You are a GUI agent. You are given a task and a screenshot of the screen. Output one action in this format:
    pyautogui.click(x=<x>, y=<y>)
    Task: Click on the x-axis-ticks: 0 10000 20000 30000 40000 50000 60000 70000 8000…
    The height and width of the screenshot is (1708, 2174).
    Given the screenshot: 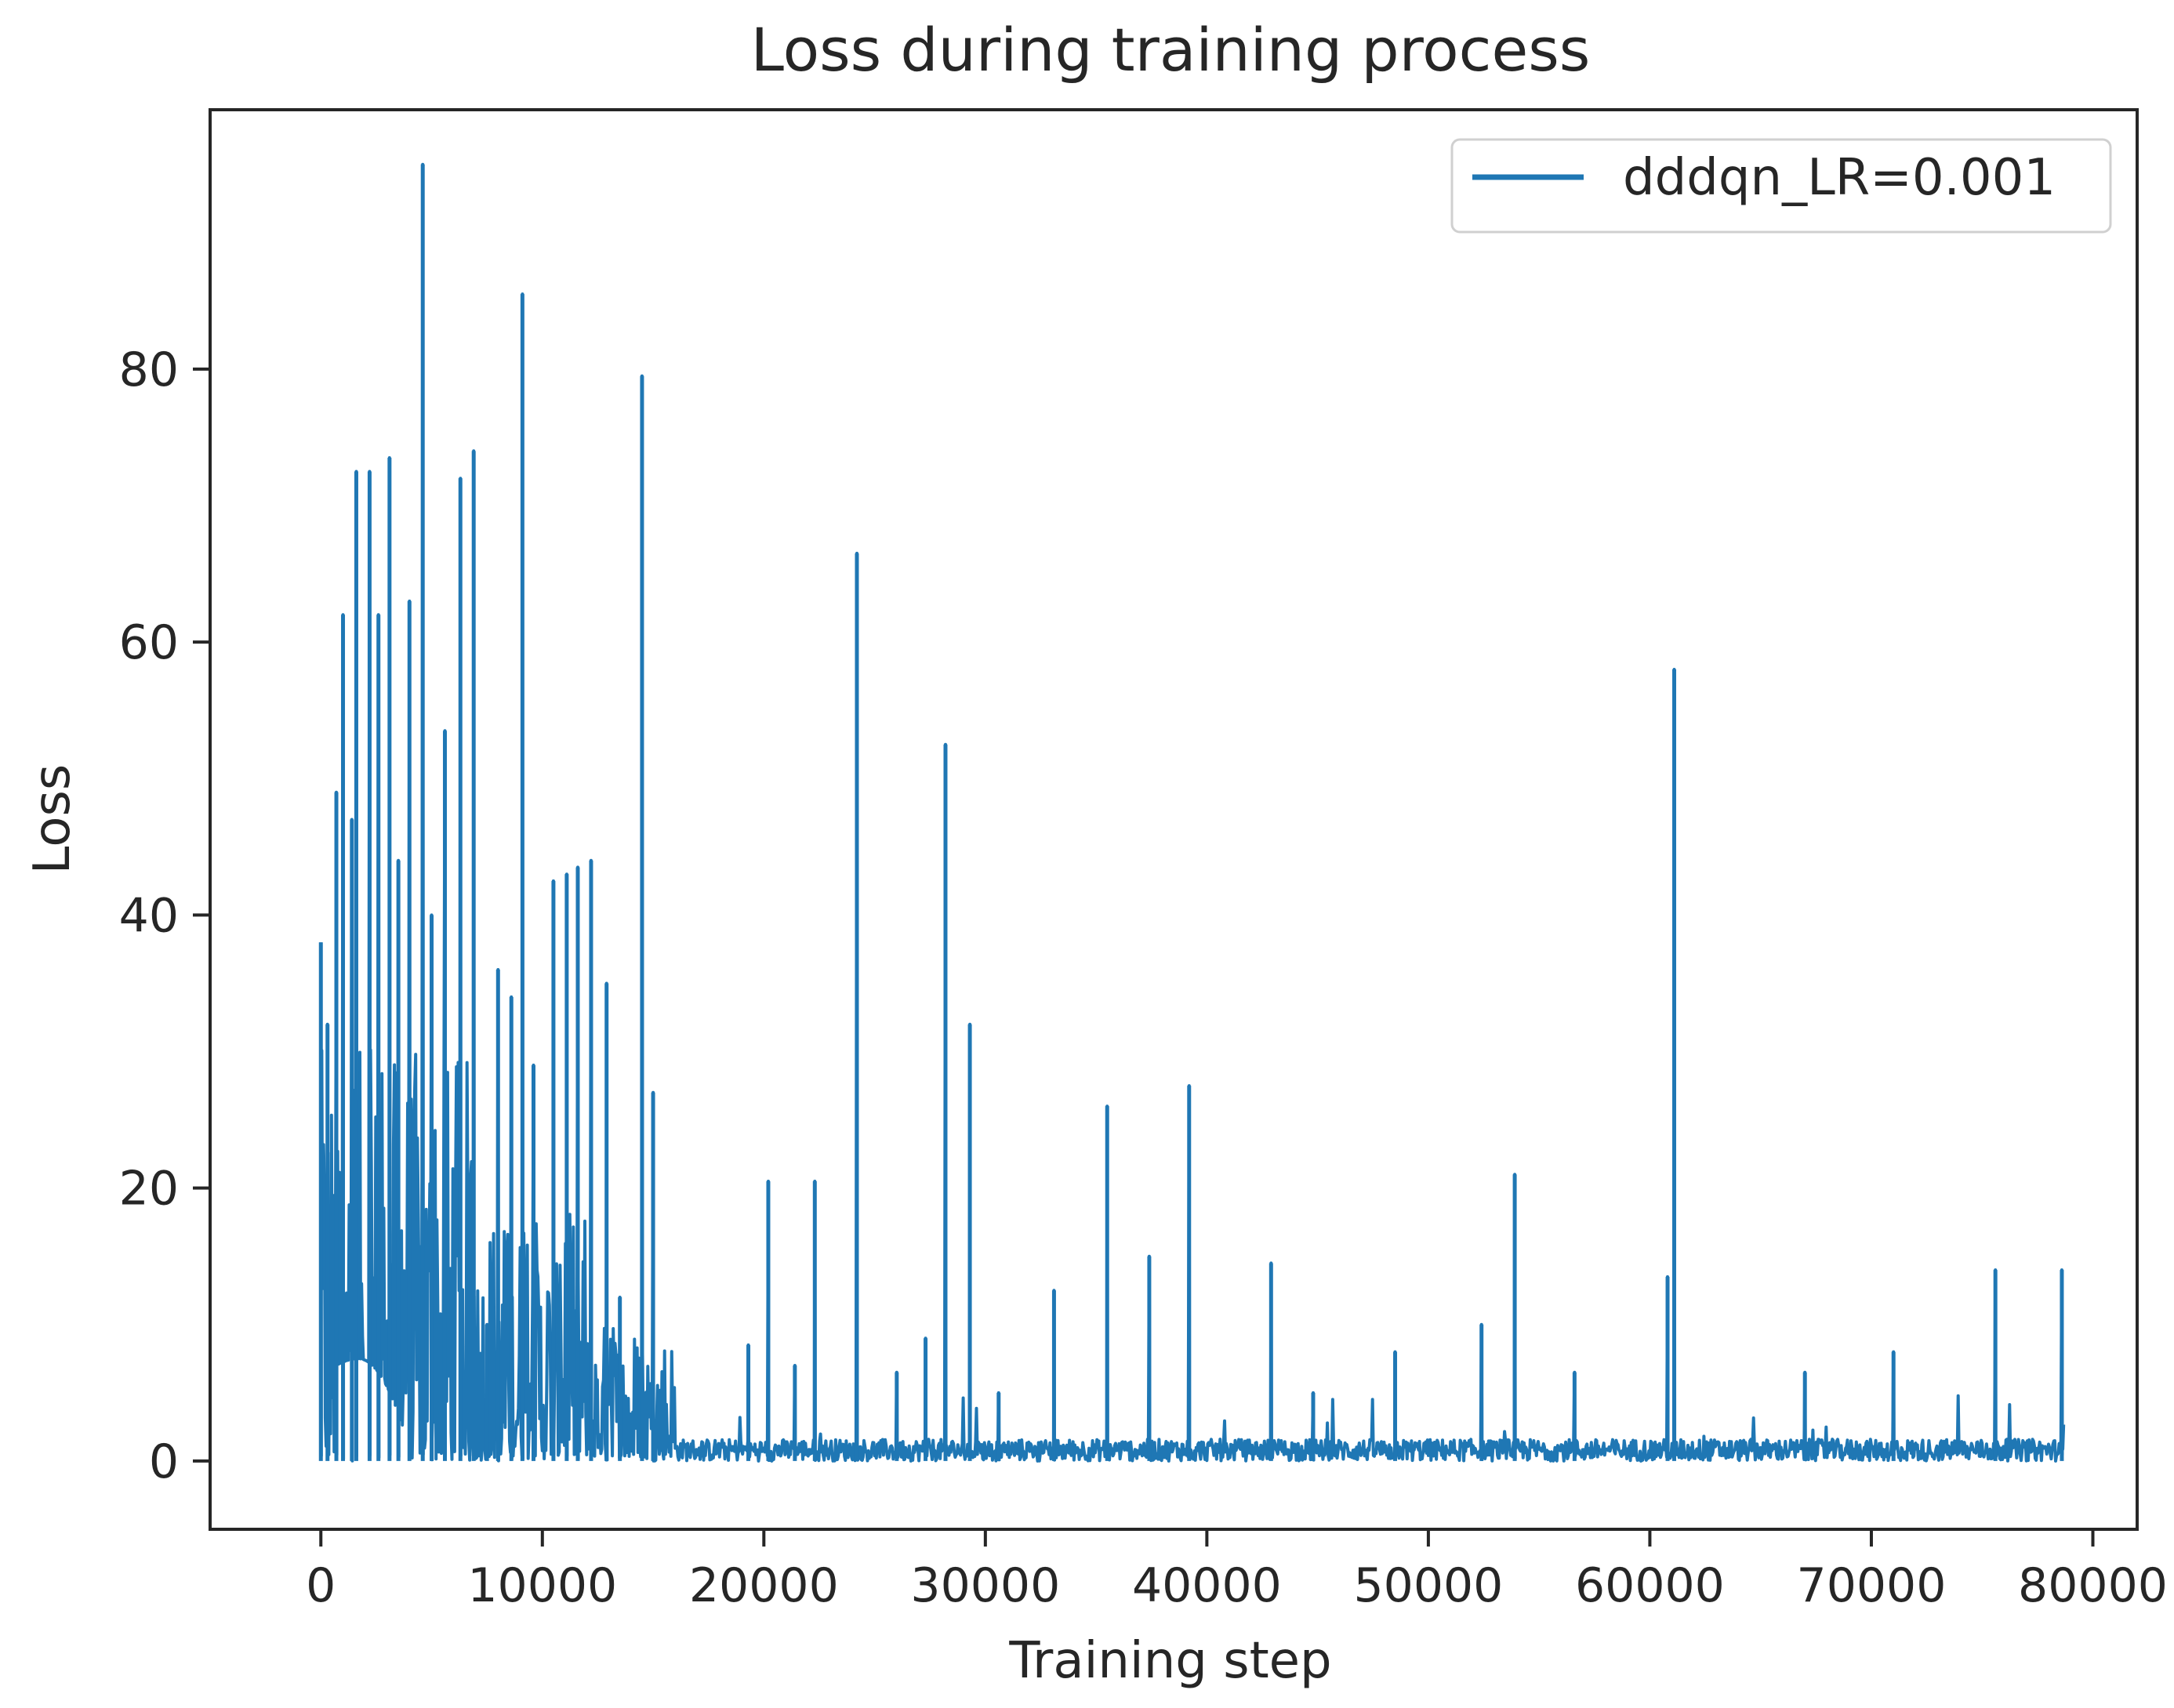 What is the action you would take?
    pyautogui.click(x=1237, y=1571)
    